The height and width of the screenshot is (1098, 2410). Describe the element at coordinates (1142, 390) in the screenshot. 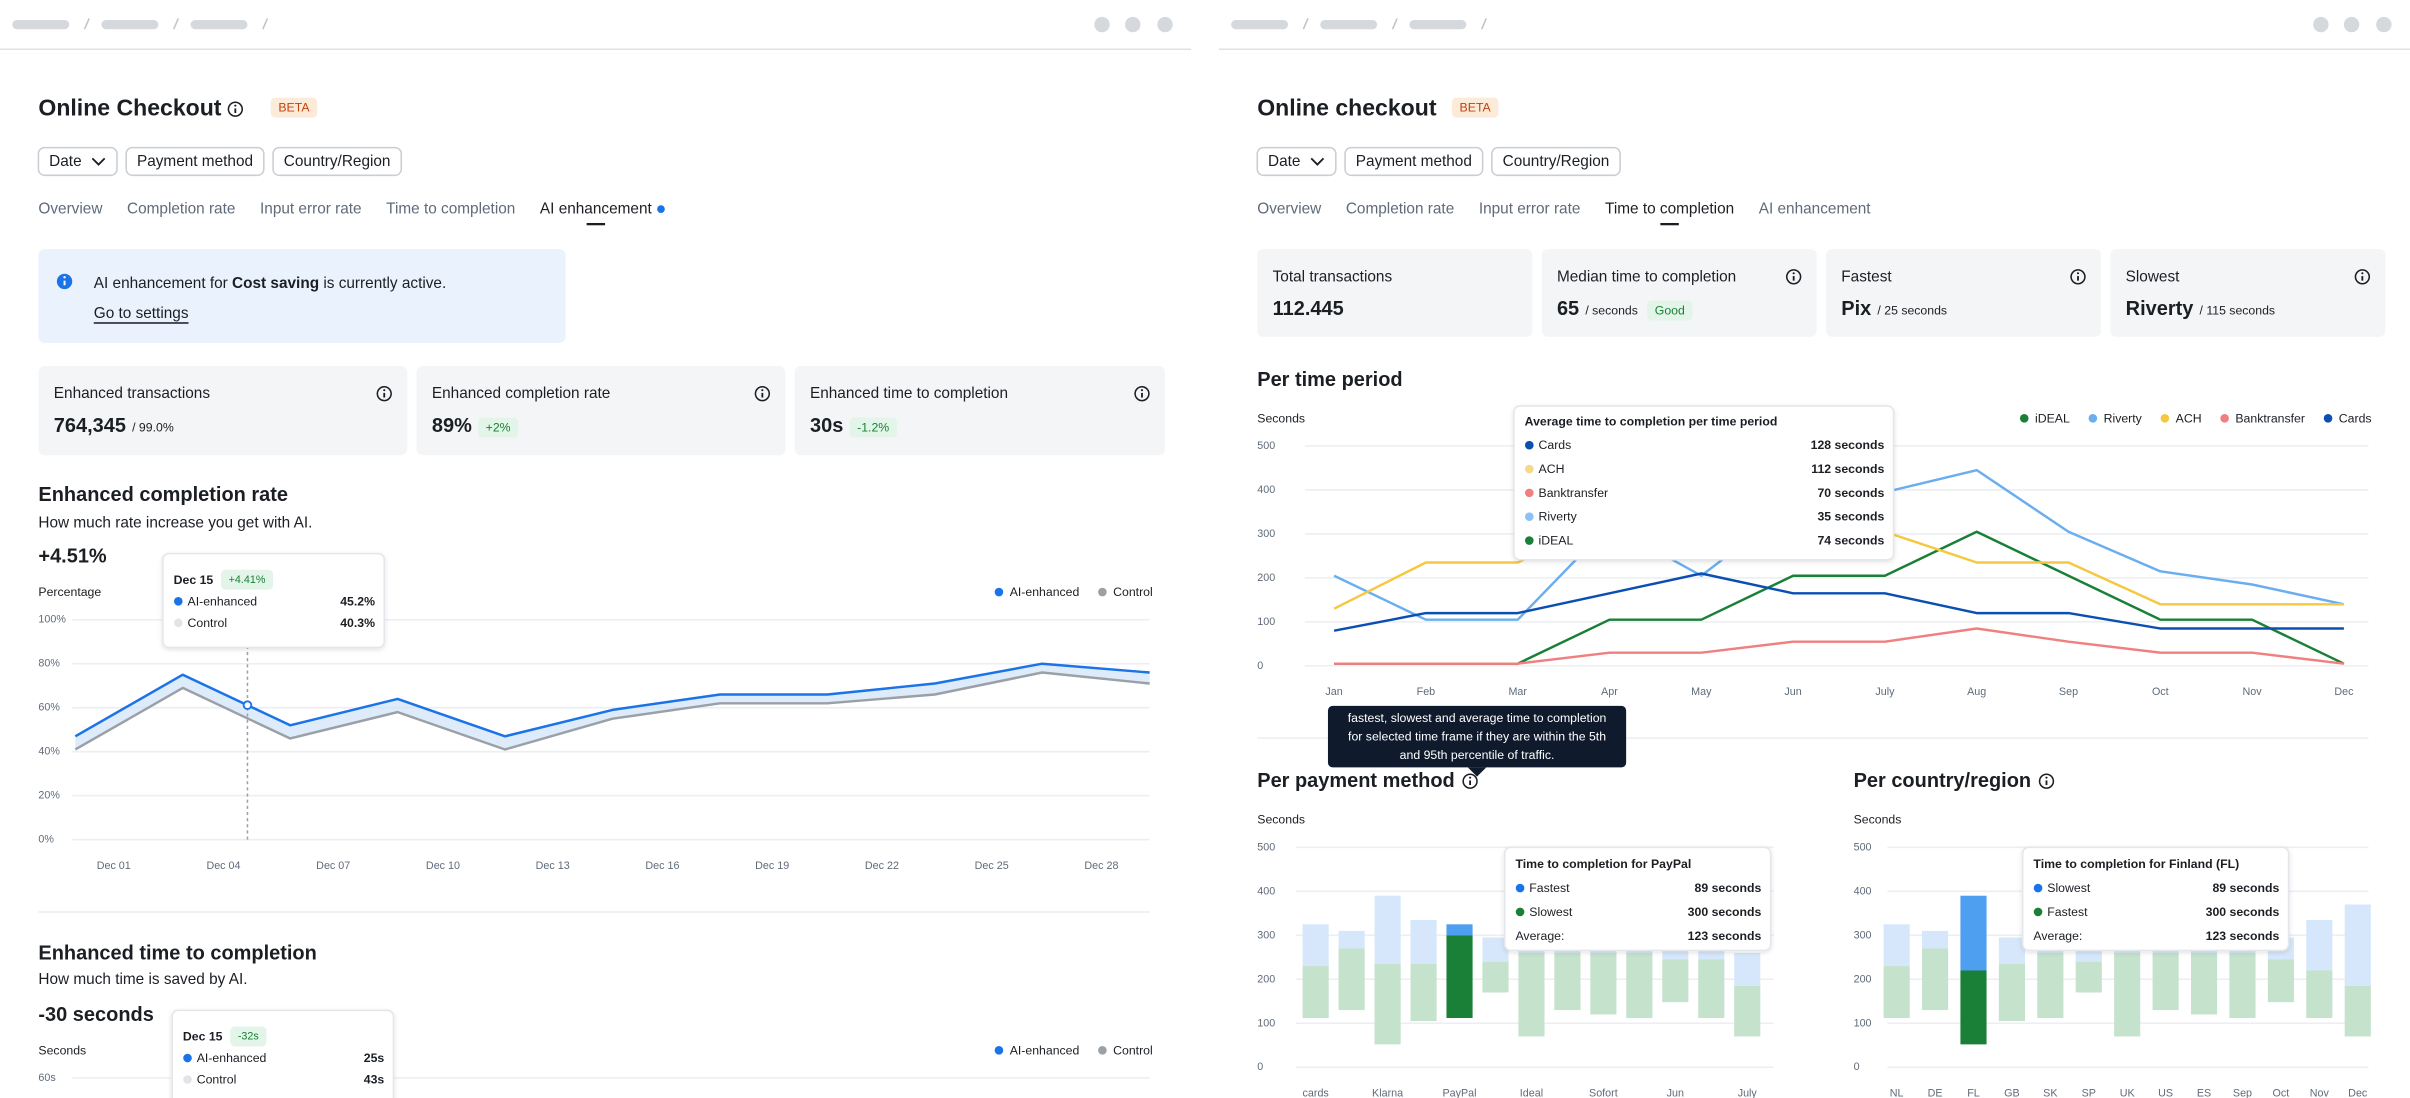

I see `info-icon-dot` at that location.